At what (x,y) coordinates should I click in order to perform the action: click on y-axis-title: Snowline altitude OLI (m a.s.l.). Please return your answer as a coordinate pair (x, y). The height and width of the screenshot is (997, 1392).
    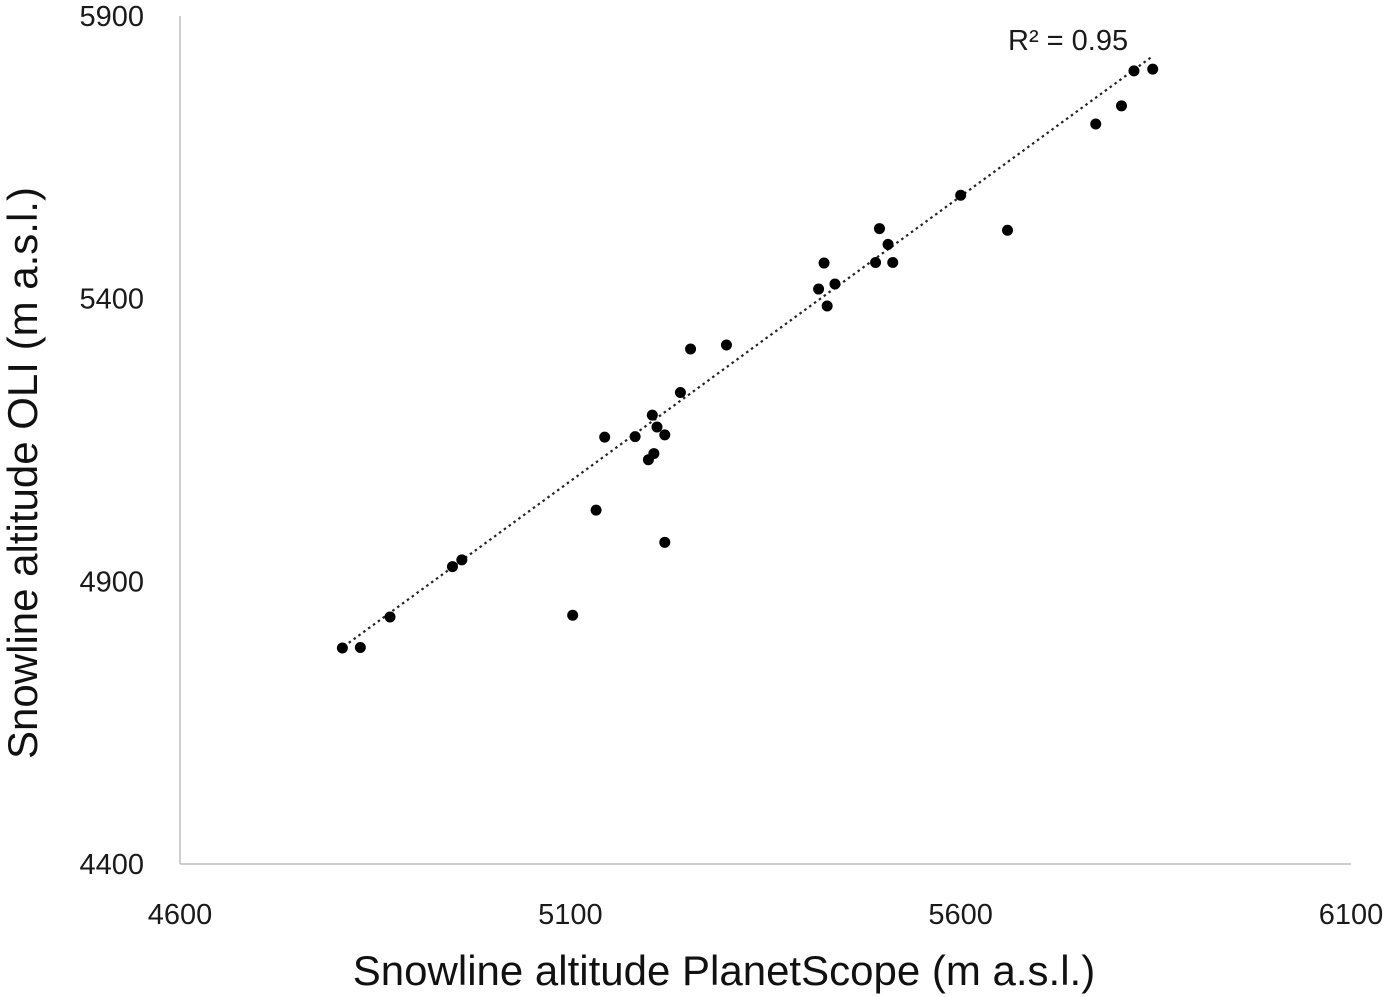
    Looking at the image, I should click on (23, 473).